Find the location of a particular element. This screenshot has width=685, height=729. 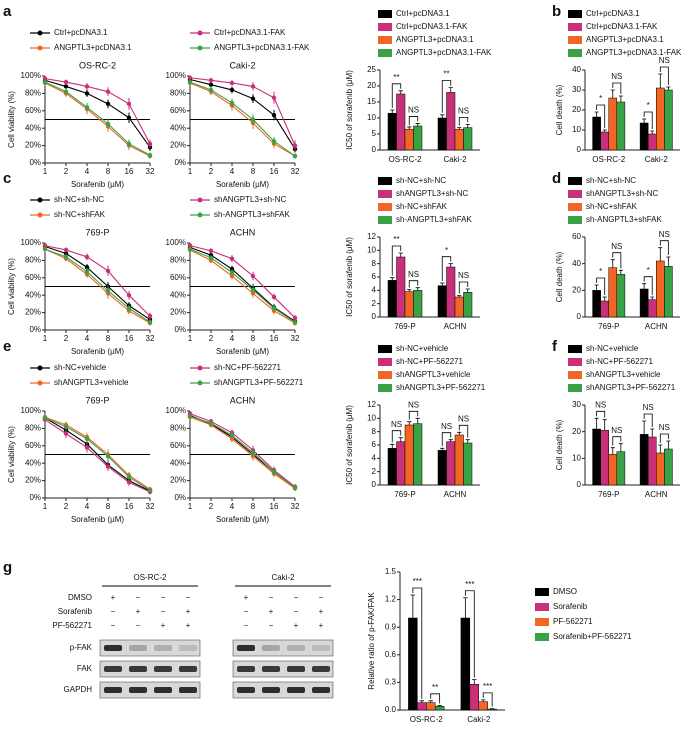

legend-label: Sorafenib is located at coordinates (570, 606).